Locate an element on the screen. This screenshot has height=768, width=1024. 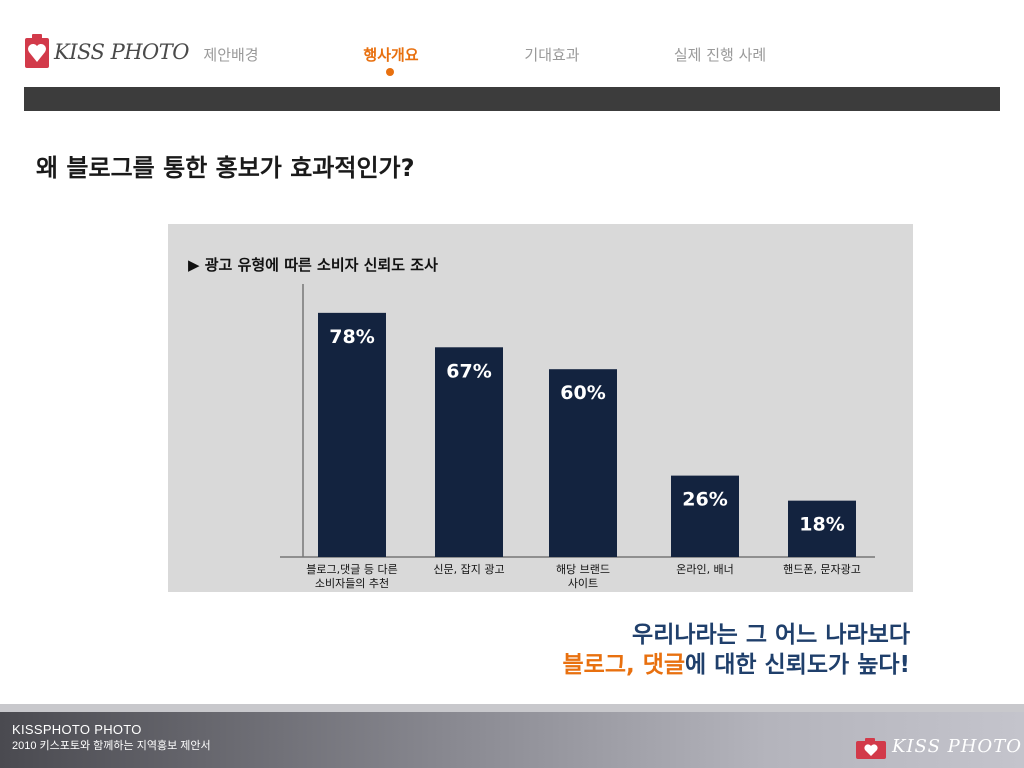
x-tick-label-1: 블로그,댓글 등 다른 is located at coordinates (351, 569).